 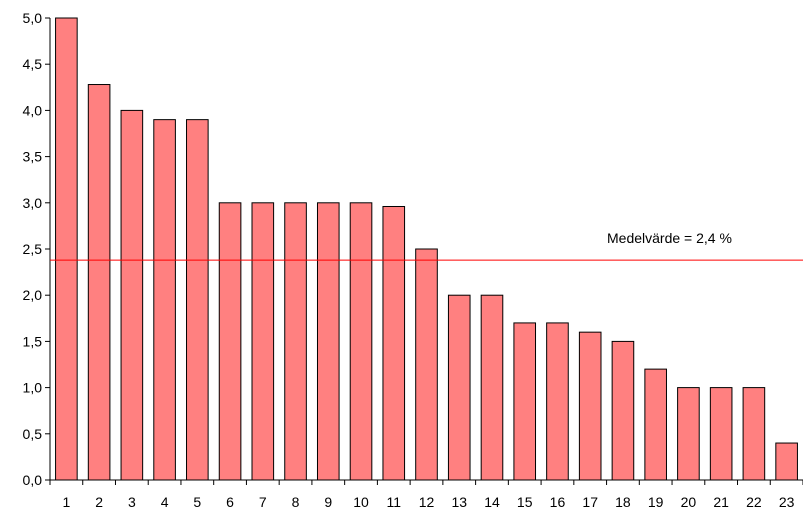 I want to click on x-tick-label: 11, so click(x=393, y=502).